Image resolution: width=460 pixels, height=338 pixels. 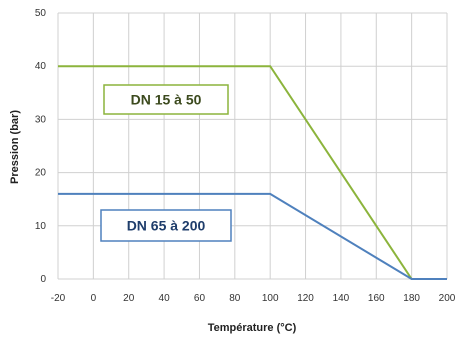 I want to click on x-tick-label: 180, so click(x=411, y=298).